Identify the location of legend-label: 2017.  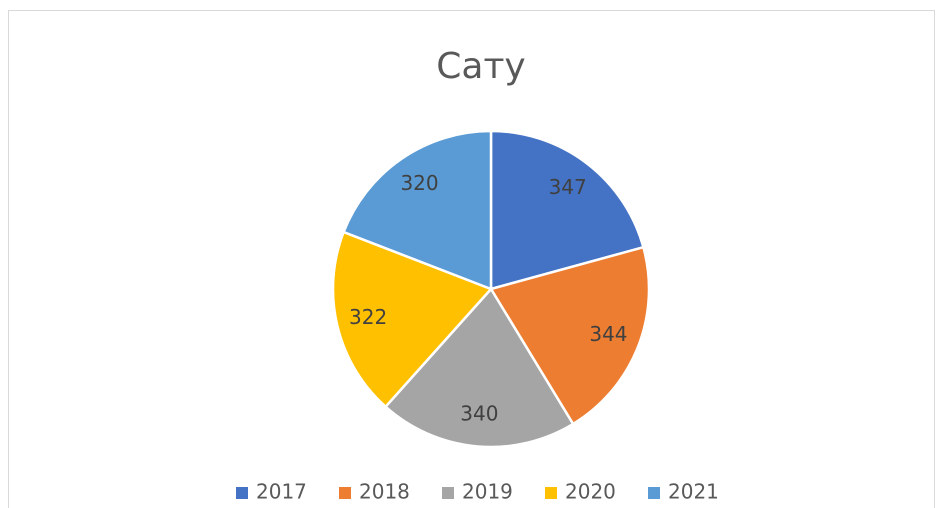
(281, 492).